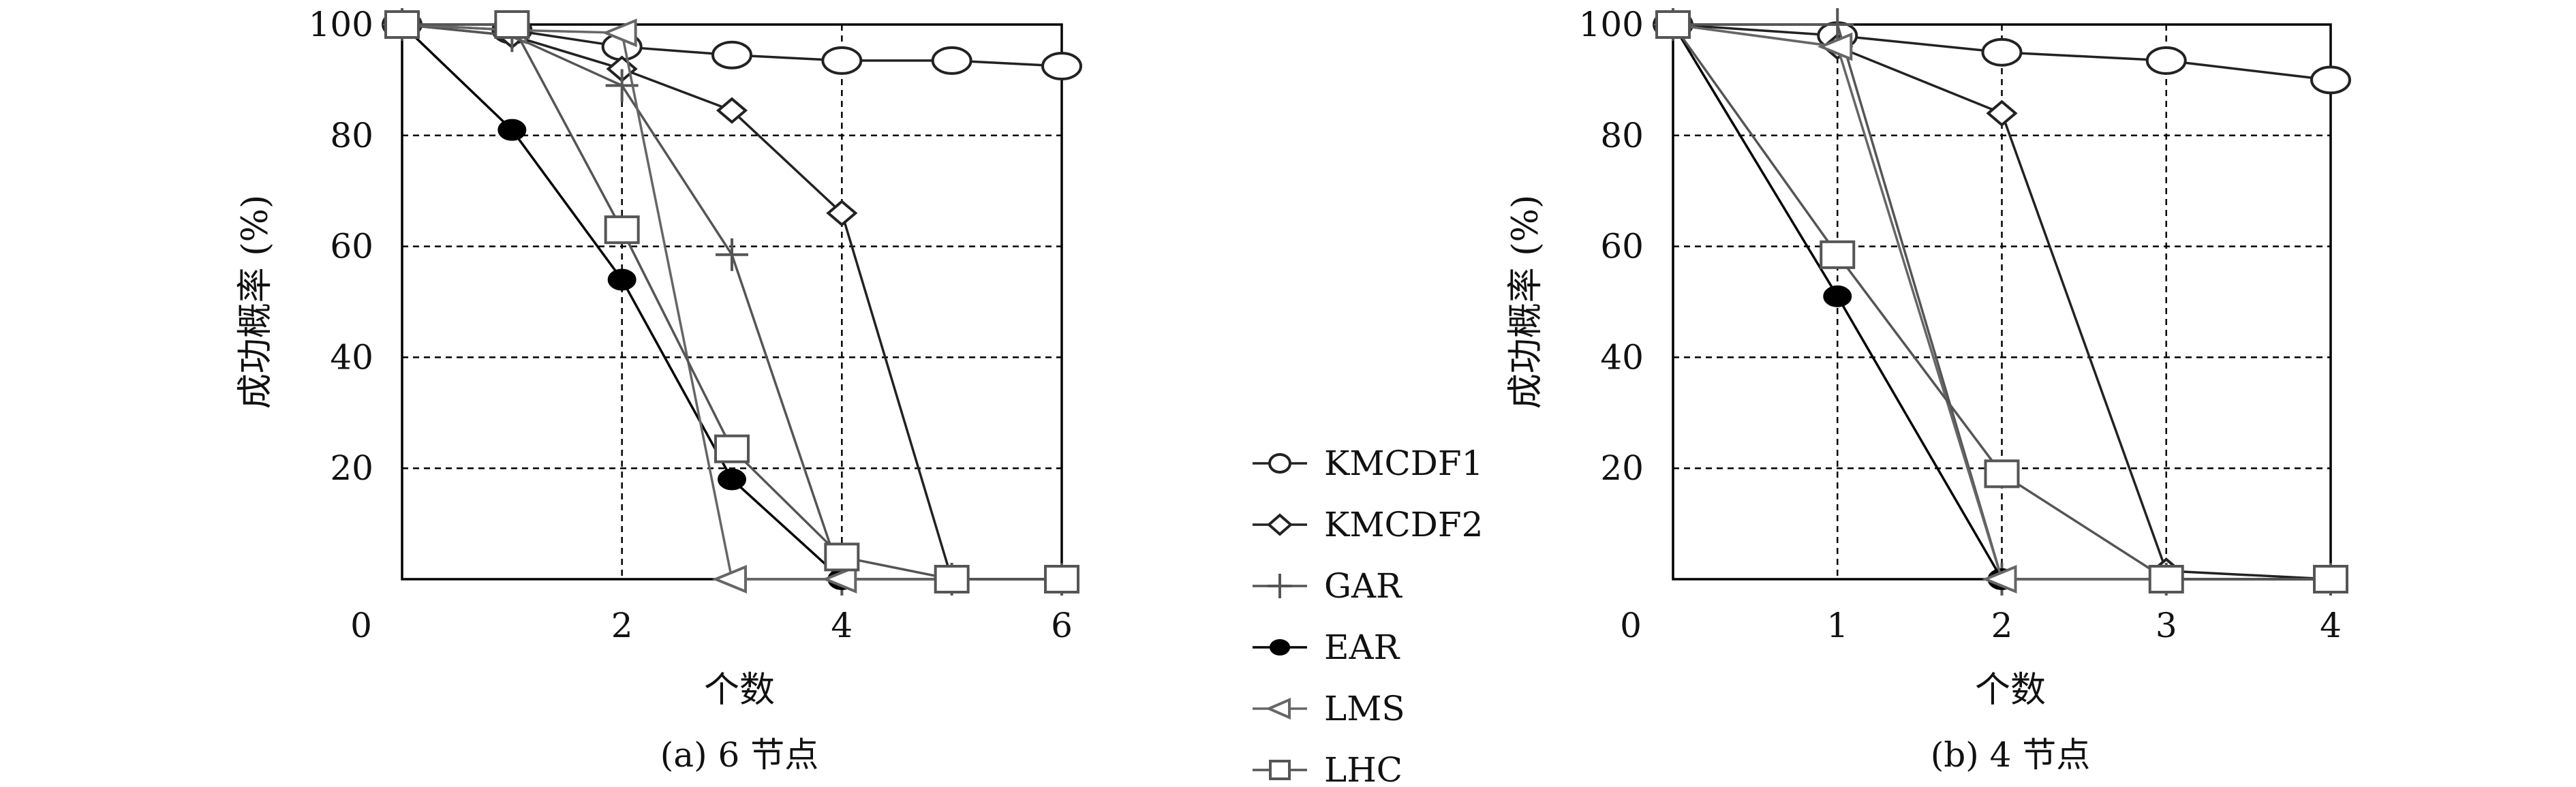 This screenshot has height=787, width=2576. Describe the element at coordinates (1363, 586) in the screenshot. I see `legend-label-gar: GAR` at that location.